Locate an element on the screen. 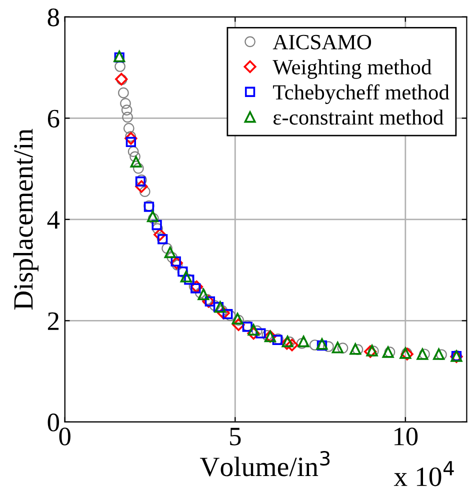 Image resolution: width=470 pixels, height=497 pixels. y-tick-label: 4 is located at coordinates (53, 220).